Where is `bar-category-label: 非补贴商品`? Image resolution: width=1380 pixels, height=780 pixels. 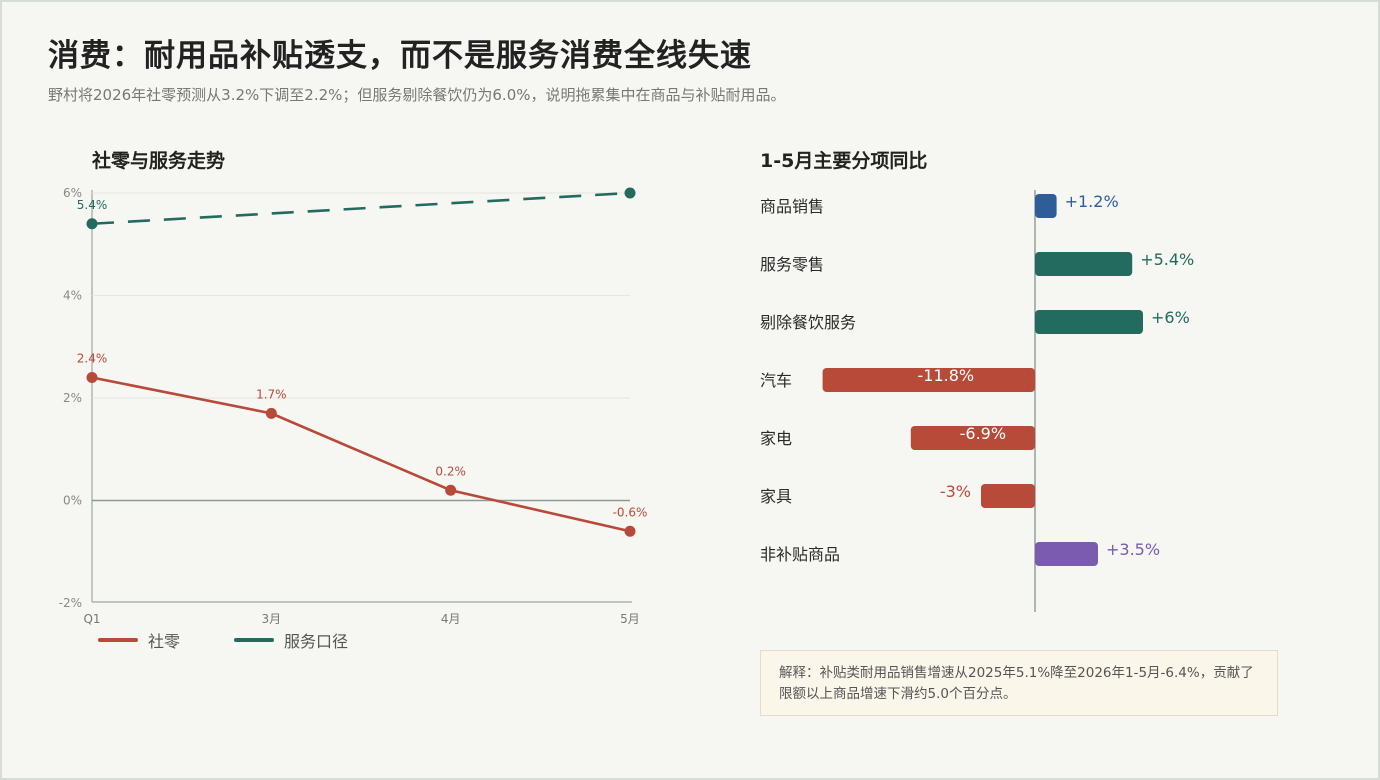
bar-category-label: 非补贴商品 is located at coordinates (800, 554).